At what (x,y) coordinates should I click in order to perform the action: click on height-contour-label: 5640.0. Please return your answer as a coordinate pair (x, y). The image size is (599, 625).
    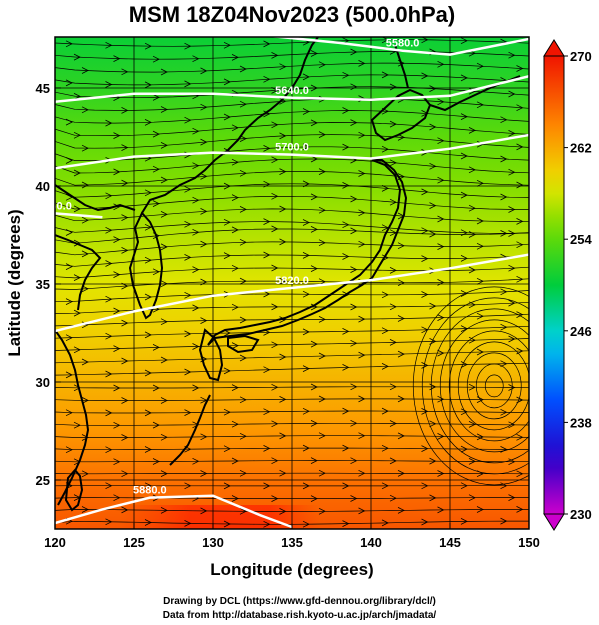
    Looking at the image, I should click on (292, 91).